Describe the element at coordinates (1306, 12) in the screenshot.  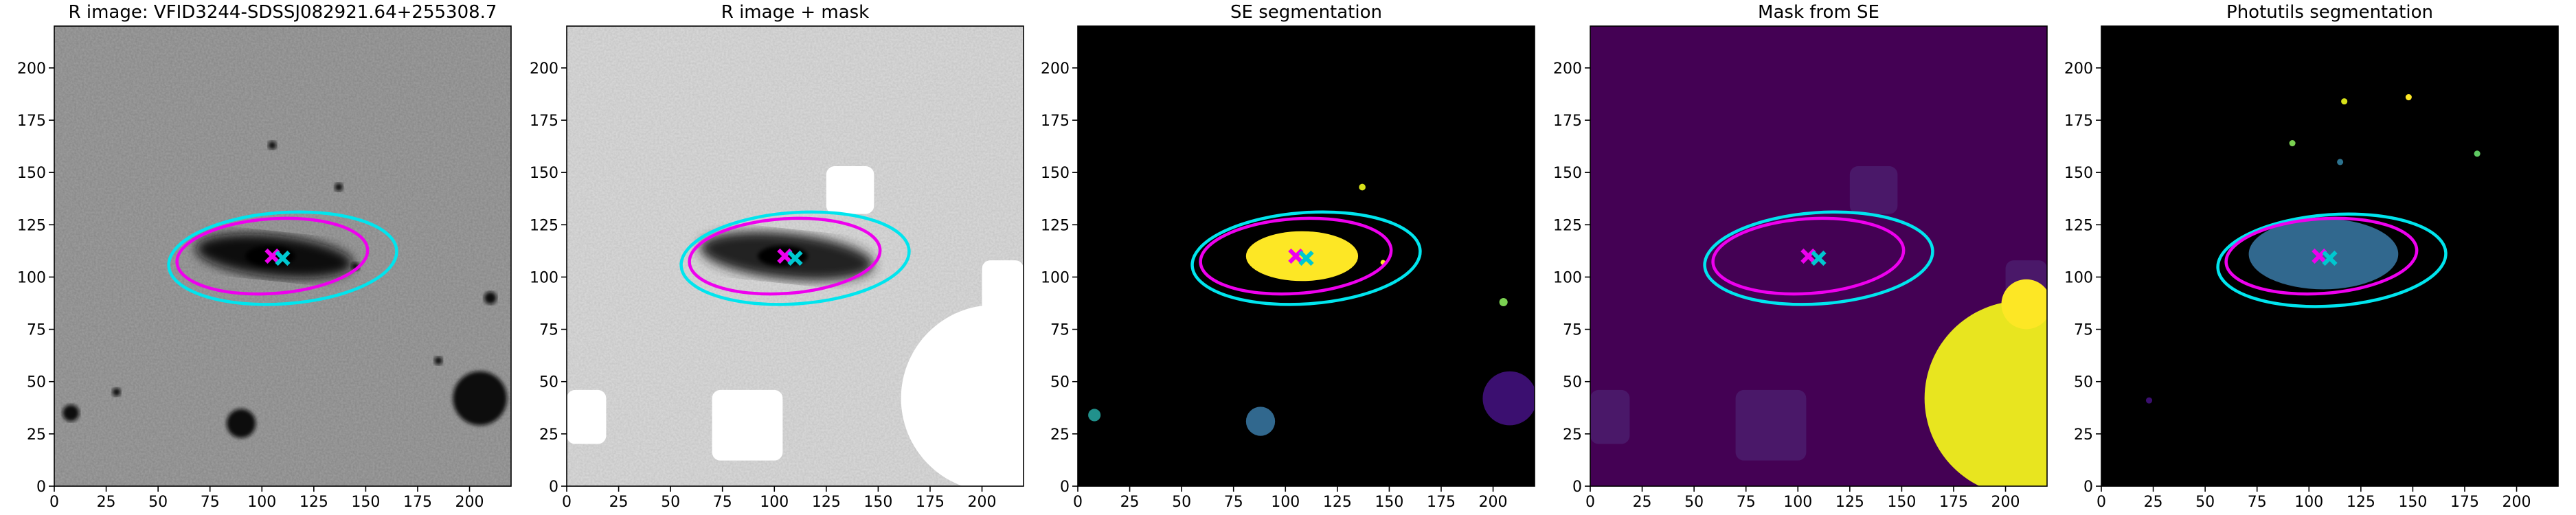
I see `panel-title: SE segmentation` at that location.